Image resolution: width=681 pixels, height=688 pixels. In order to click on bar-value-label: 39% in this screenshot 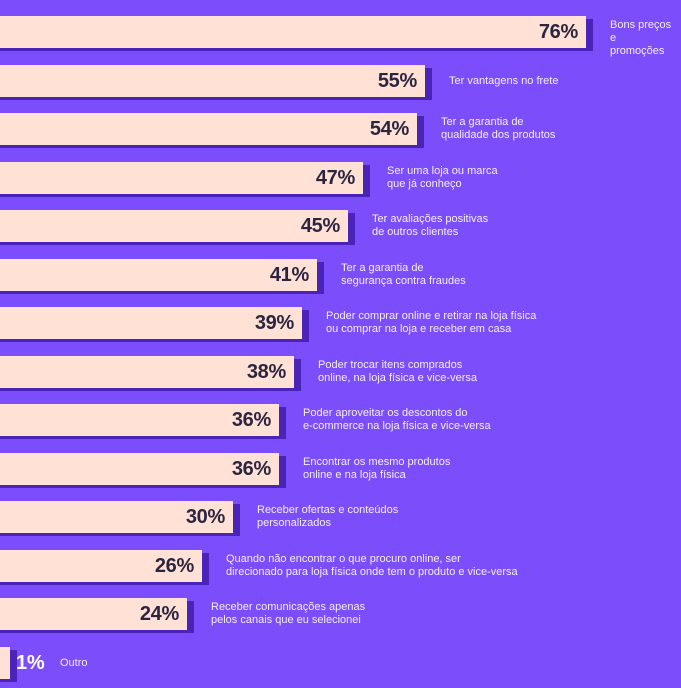, I will do `click(274, 323)`.